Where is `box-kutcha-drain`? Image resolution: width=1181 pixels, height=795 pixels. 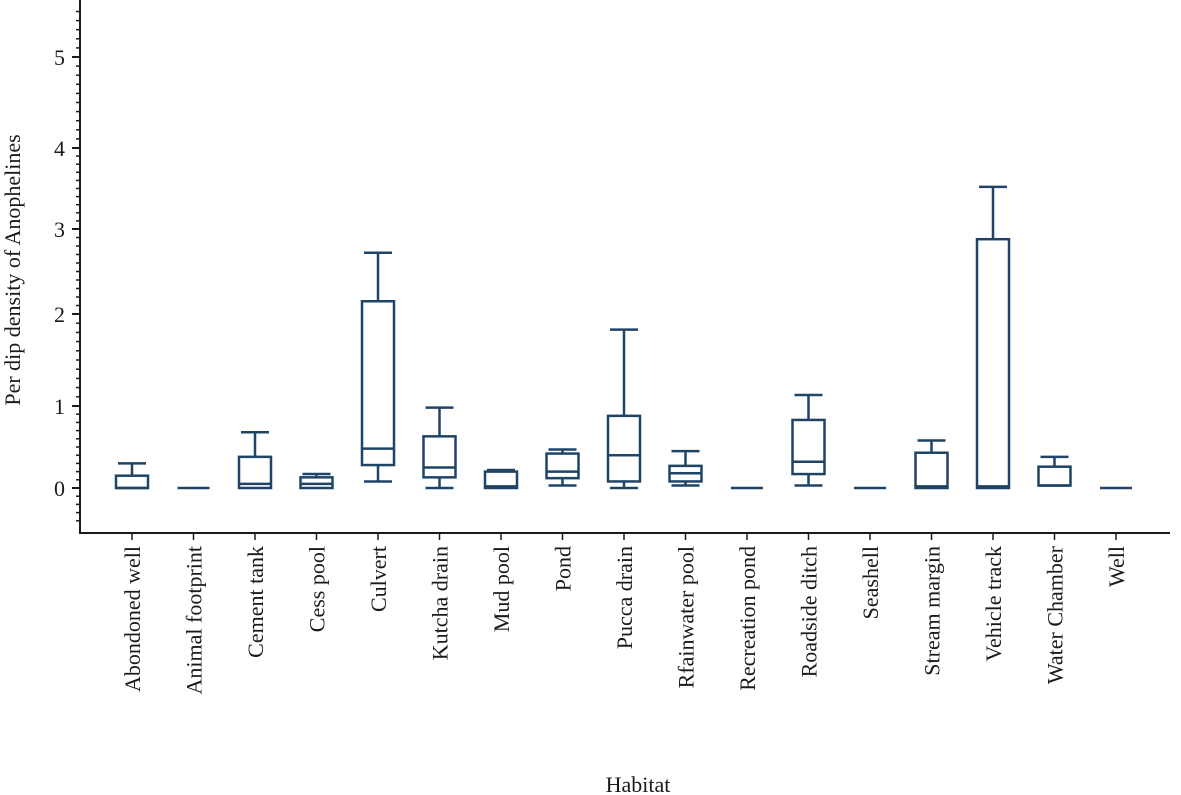
box-kutcha-drain is located at coordinates (439, 448).